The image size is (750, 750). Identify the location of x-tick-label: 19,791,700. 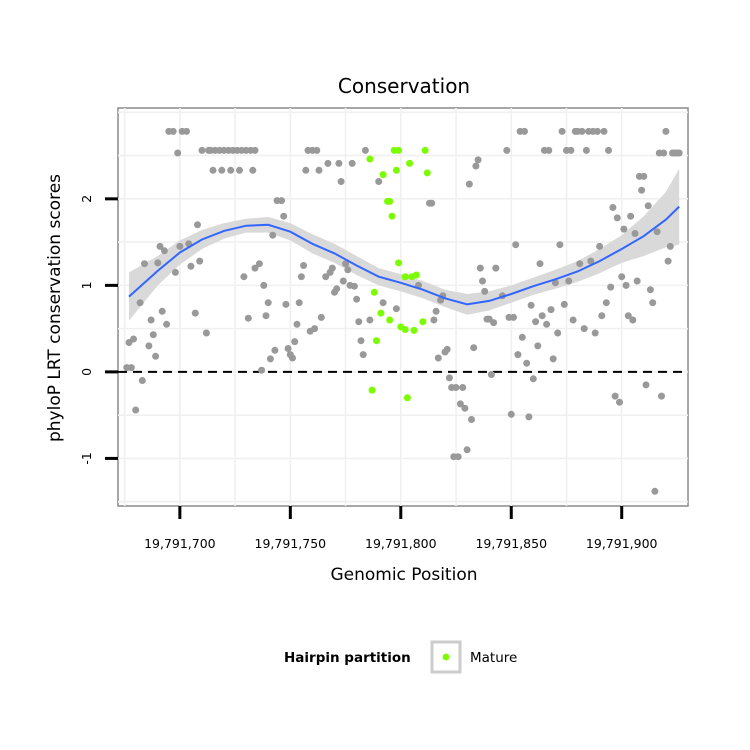
(180, 543).